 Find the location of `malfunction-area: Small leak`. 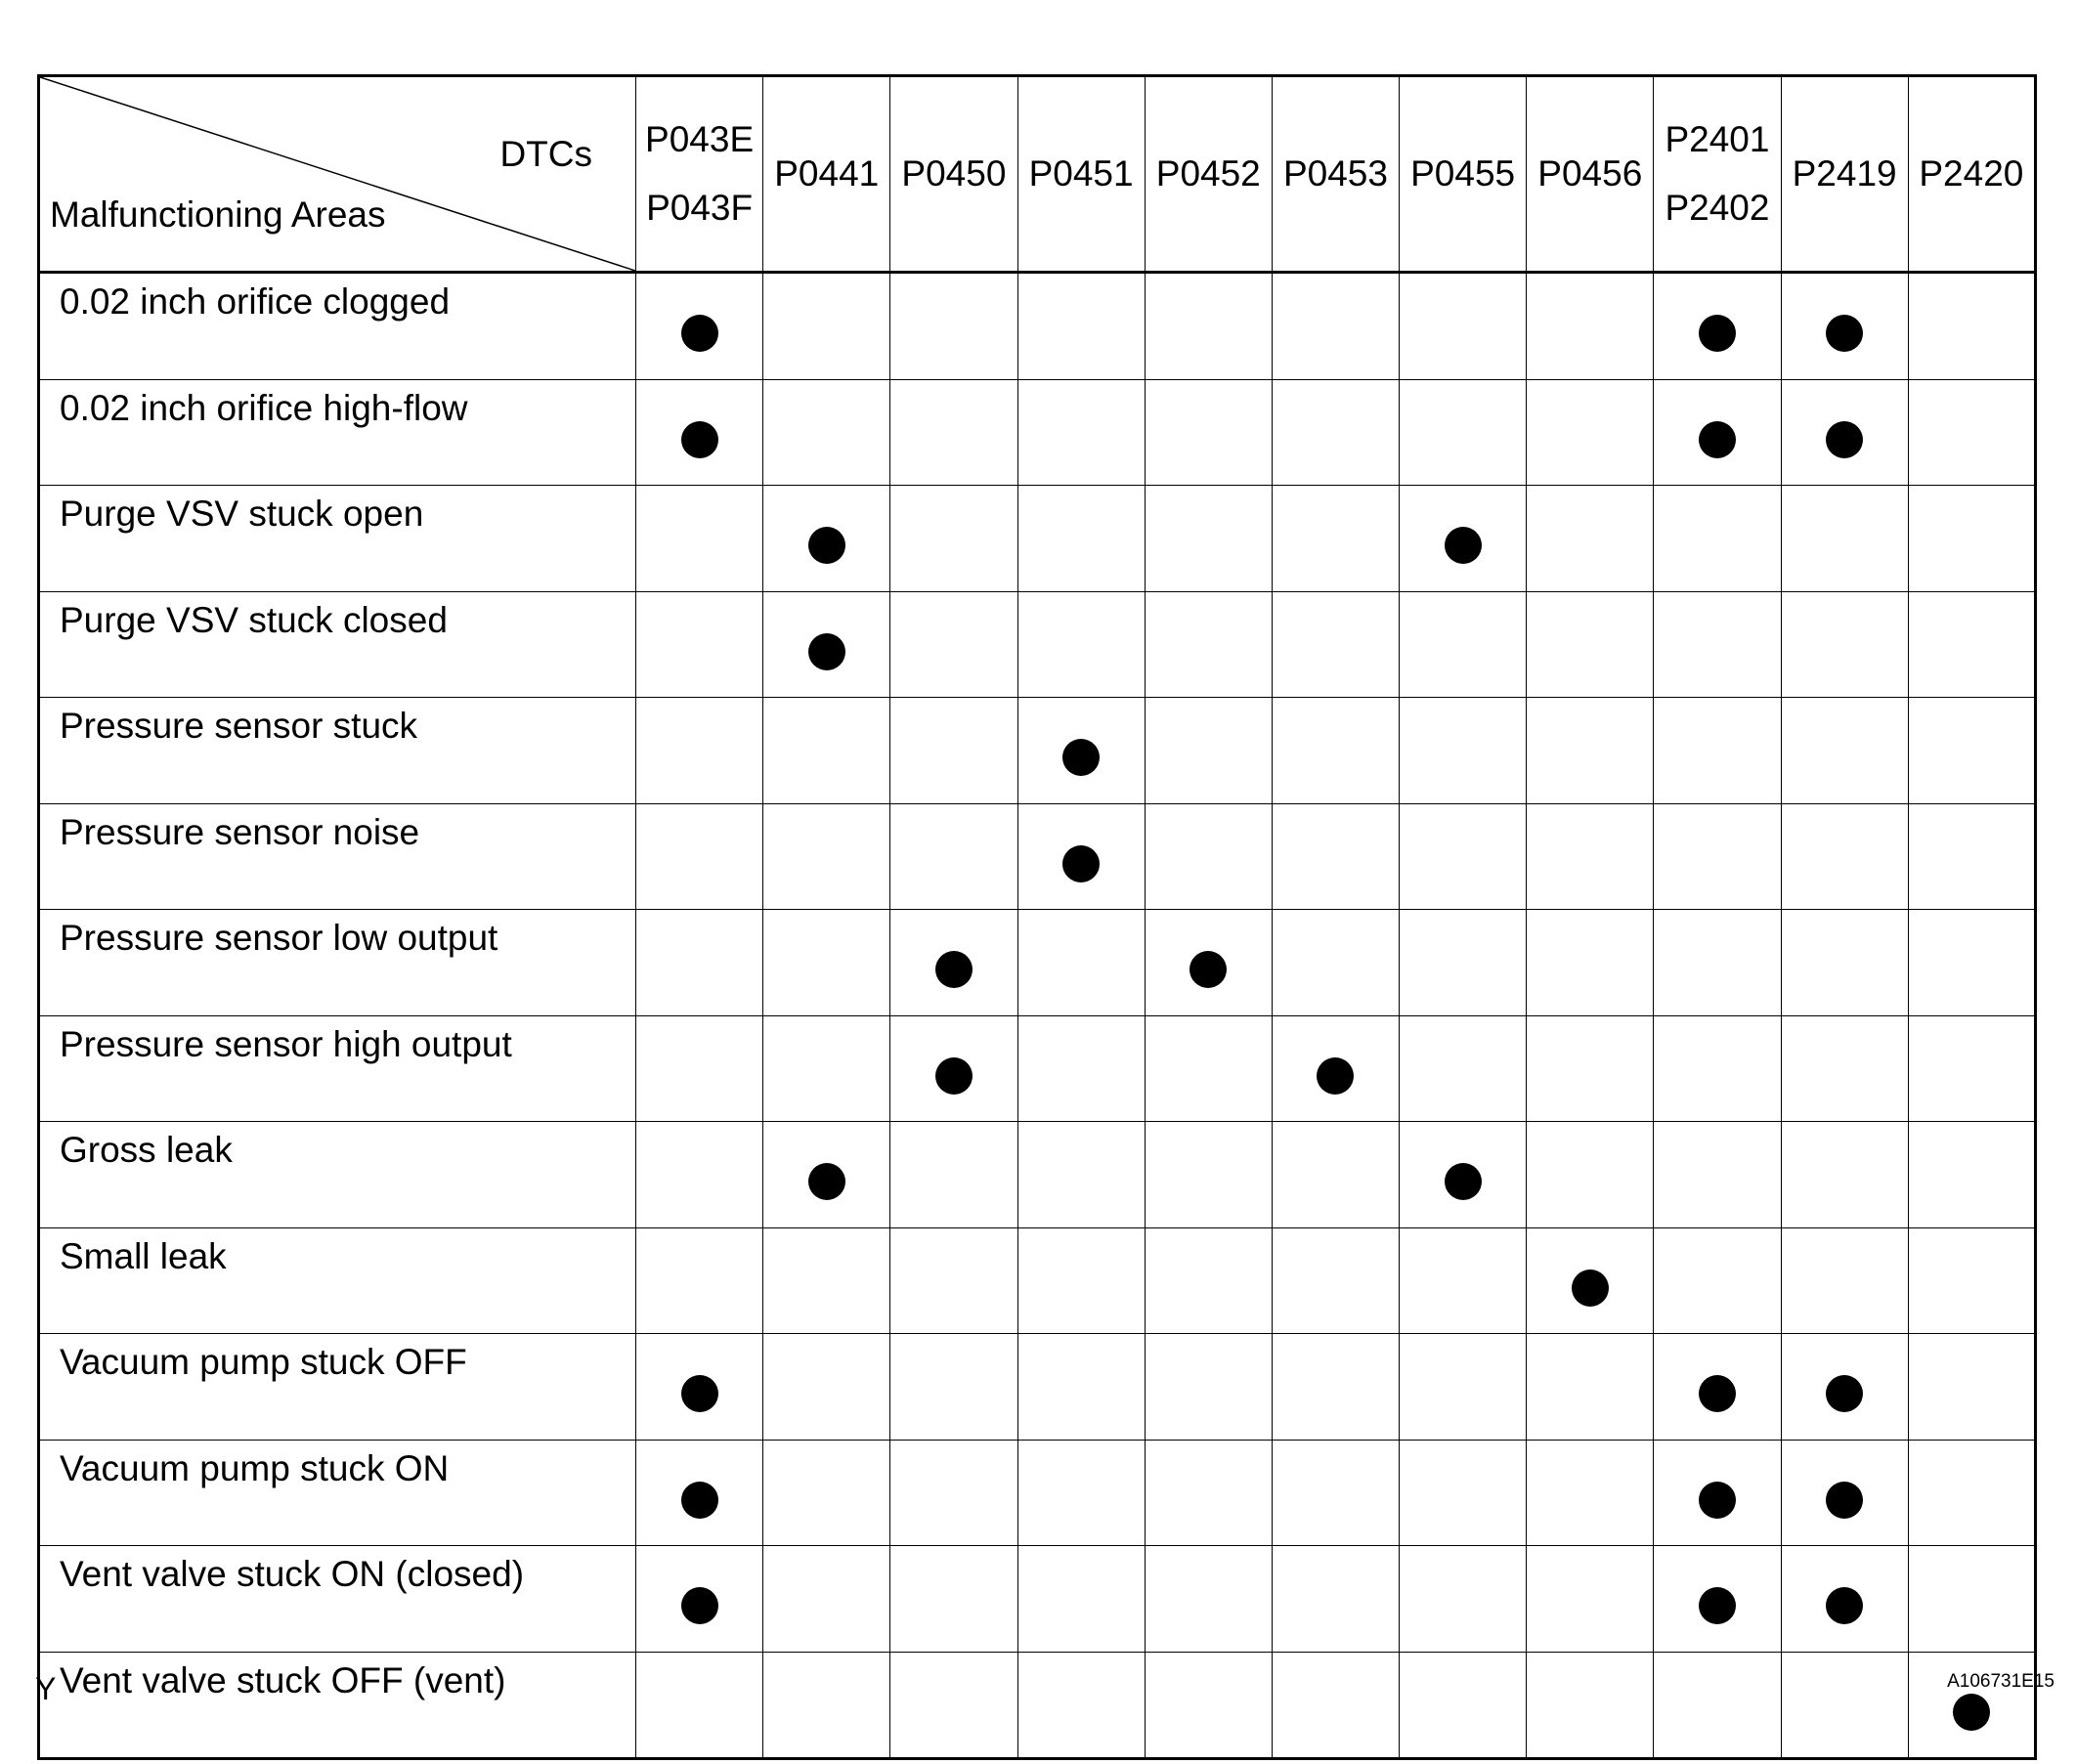

malfunction-area: Small leak is located at coordinates (337, 1280).